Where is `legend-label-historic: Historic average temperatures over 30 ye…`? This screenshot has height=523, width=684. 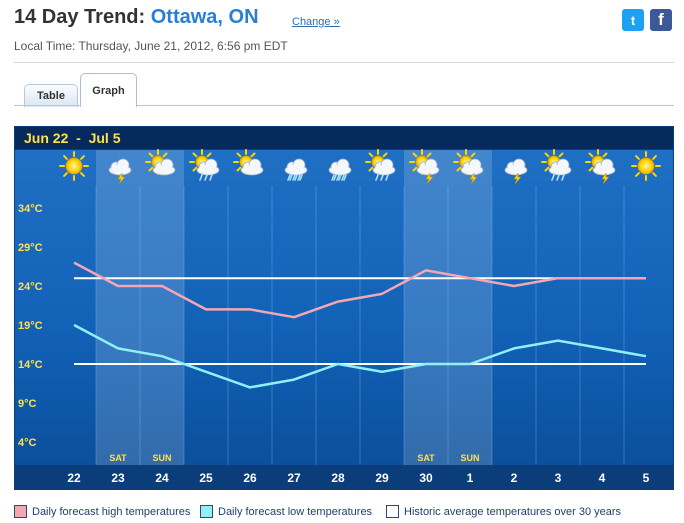 legend-label-historic: Historic average temperatures over 30 ye… is located at coordinates (513, 511).